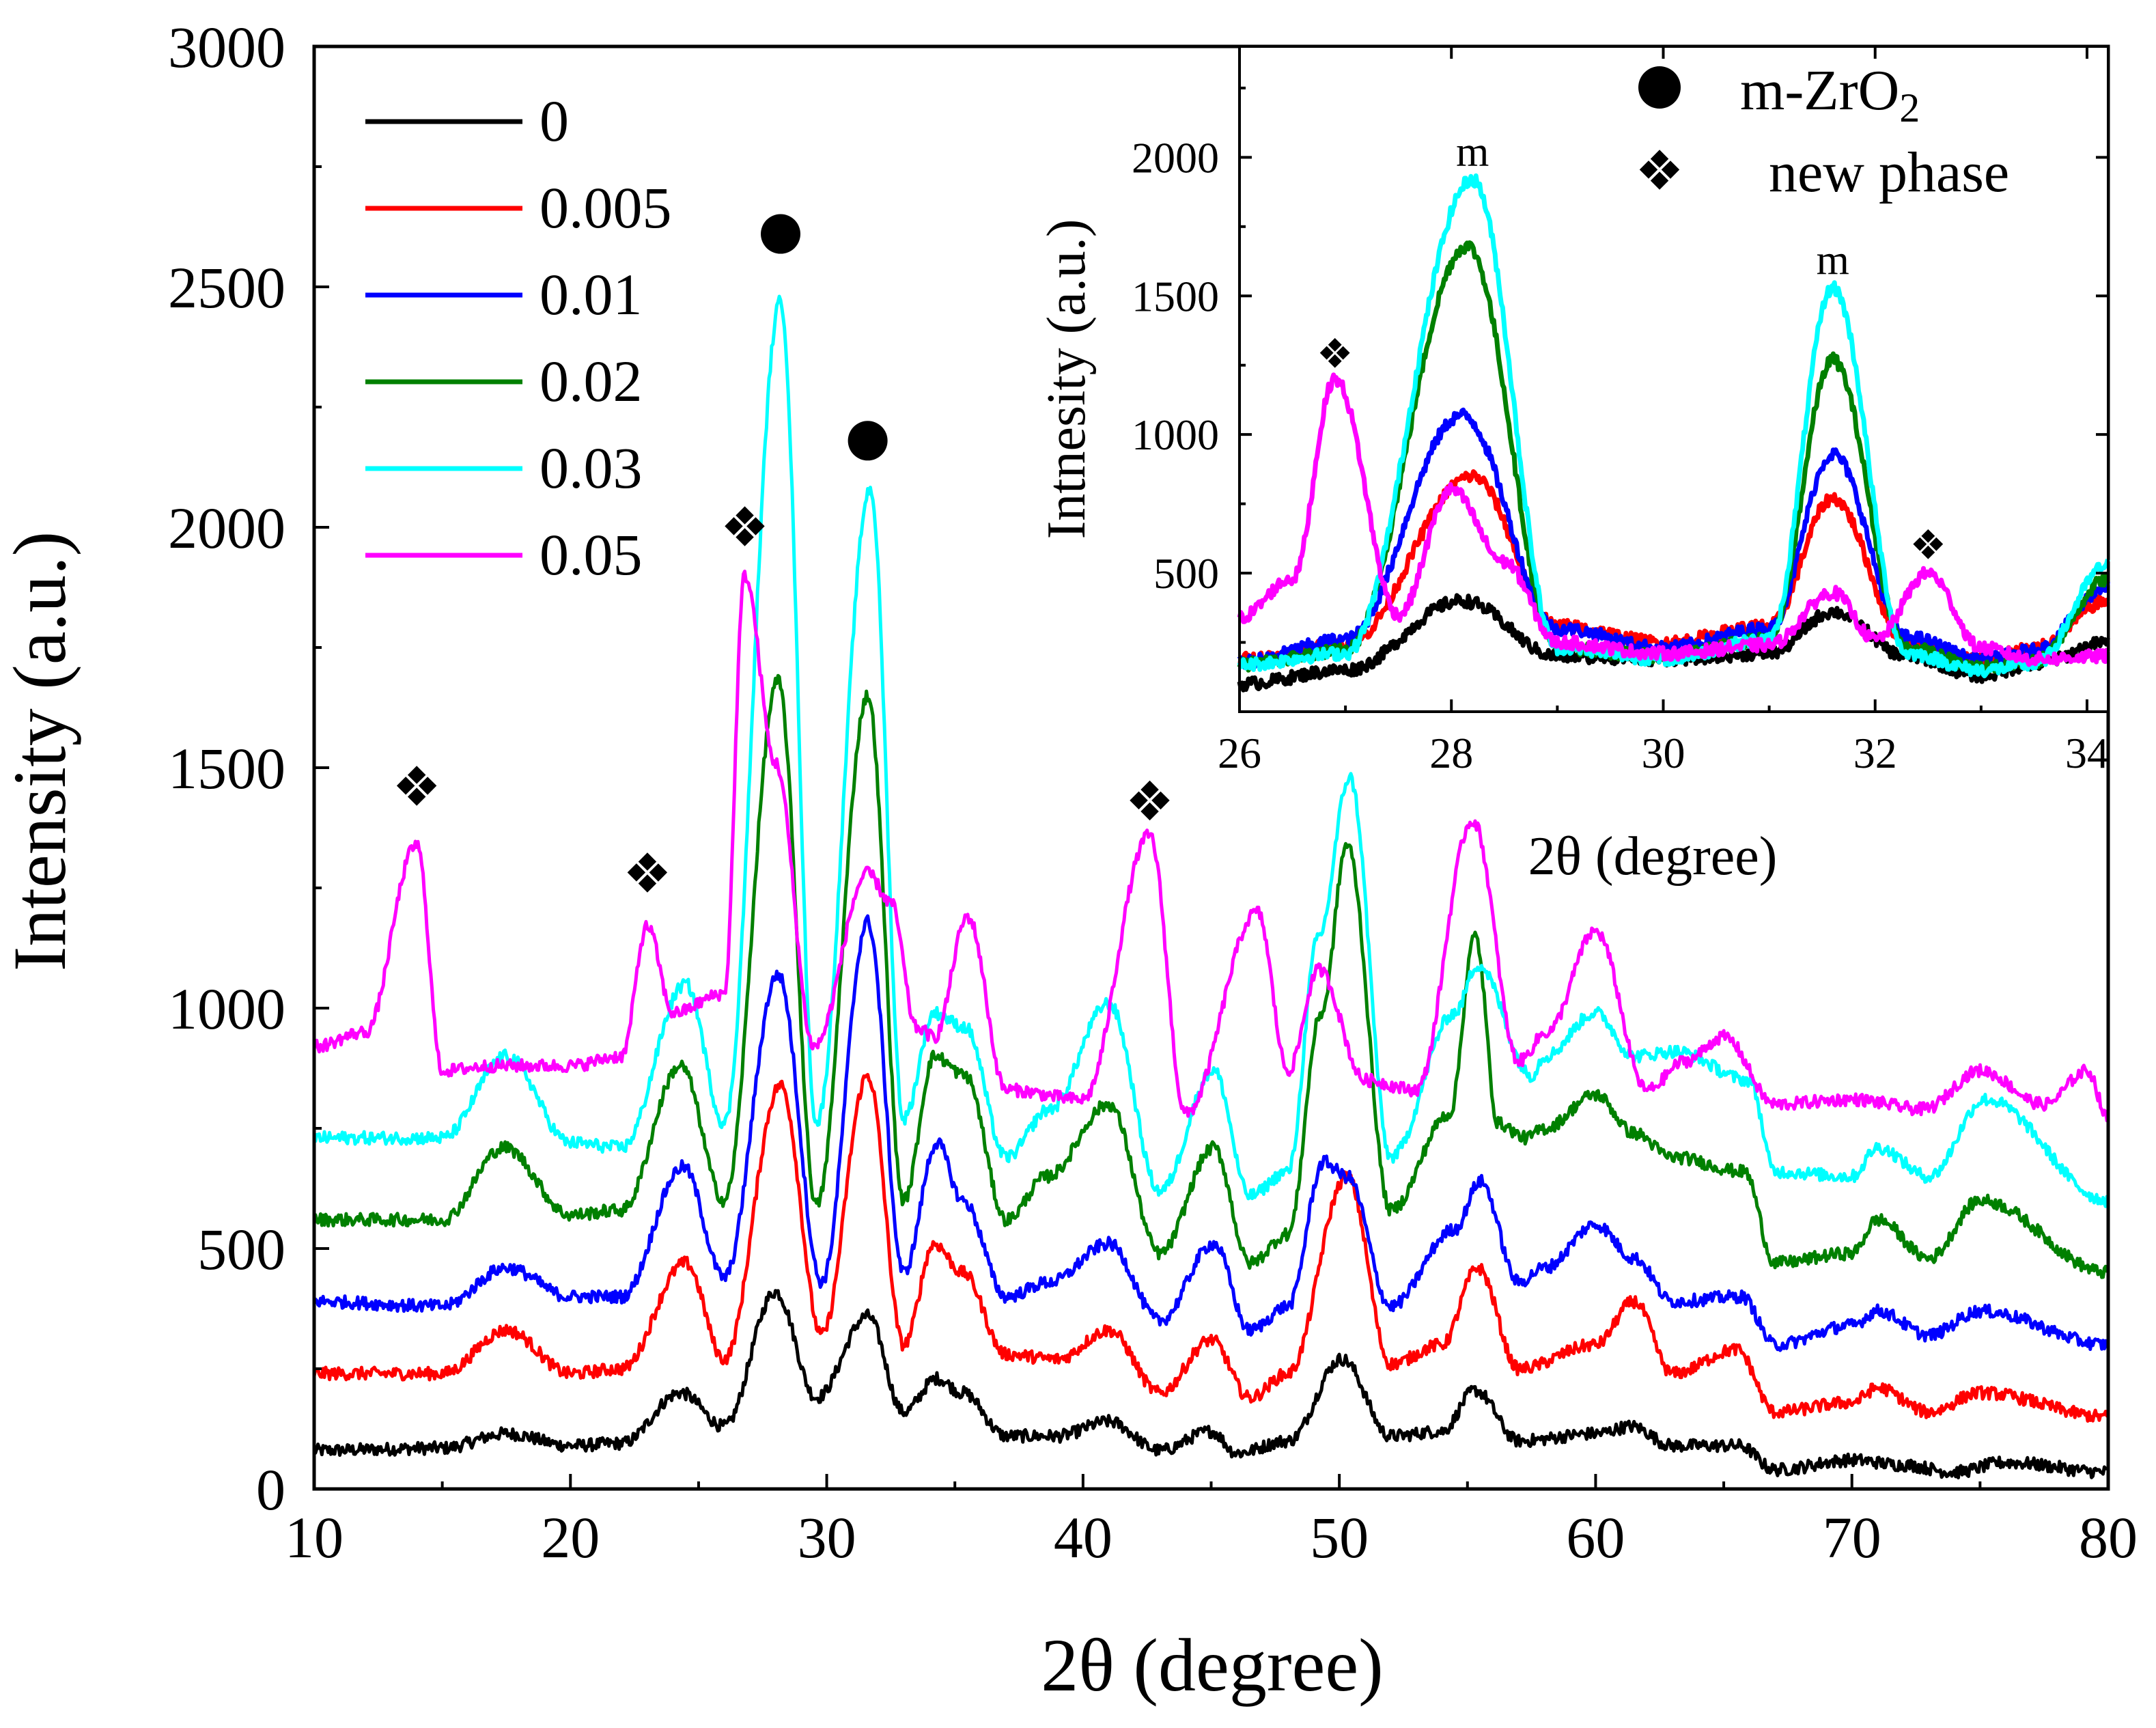  I want to click on key-zro2-symbol, so click(1659, 88).